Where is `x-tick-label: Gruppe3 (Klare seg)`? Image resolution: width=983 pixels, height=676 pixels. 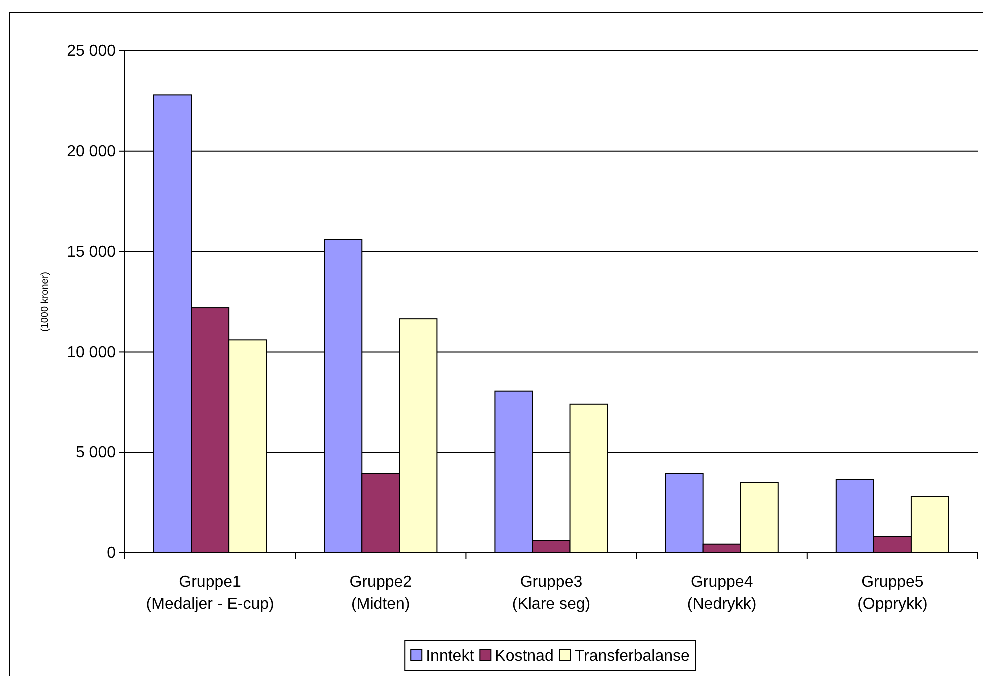 x-tick-label: Gruppe3 (Klare seg) is located at coordinates (551, 593).